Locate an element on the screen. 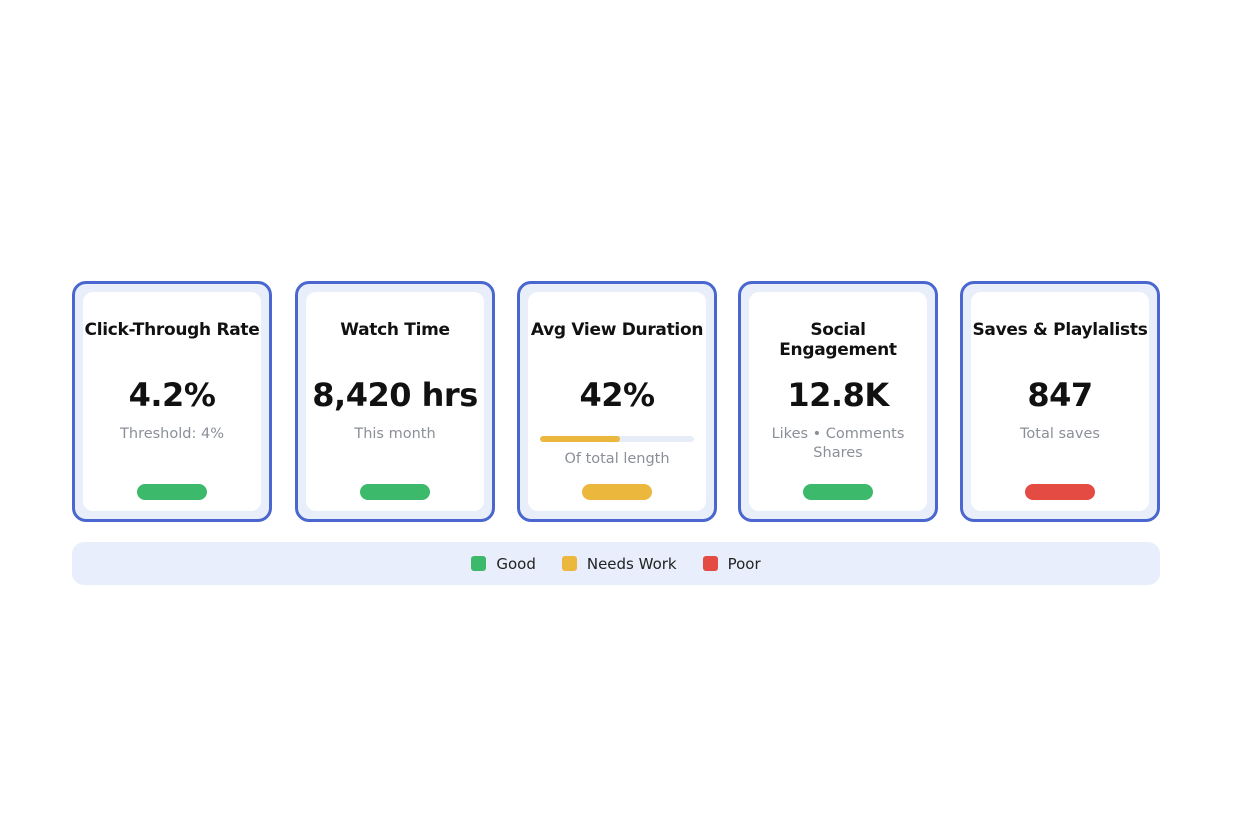 The image size is (1248, 832). status-indicator-poor is located at coordinates (1060, 492).